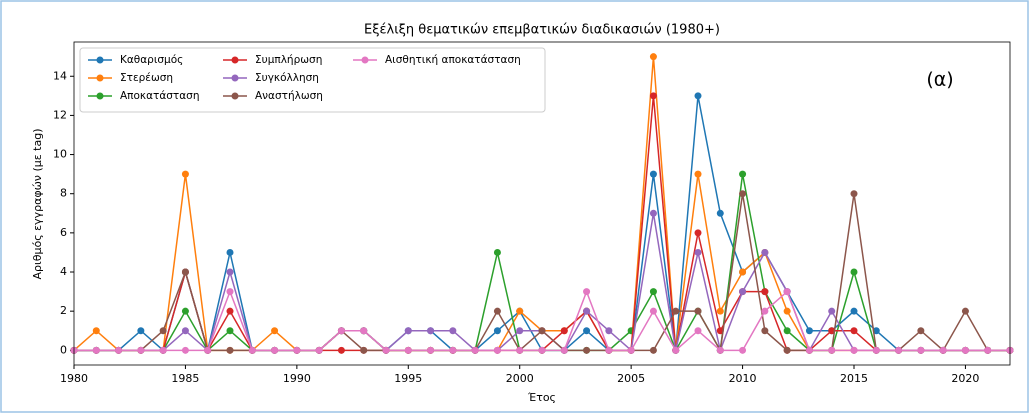  What do you see at coordinates (160, 96) in the screenshot?
I see `legend-label: Αποκατάσταση` at bounding box center [160, 96].